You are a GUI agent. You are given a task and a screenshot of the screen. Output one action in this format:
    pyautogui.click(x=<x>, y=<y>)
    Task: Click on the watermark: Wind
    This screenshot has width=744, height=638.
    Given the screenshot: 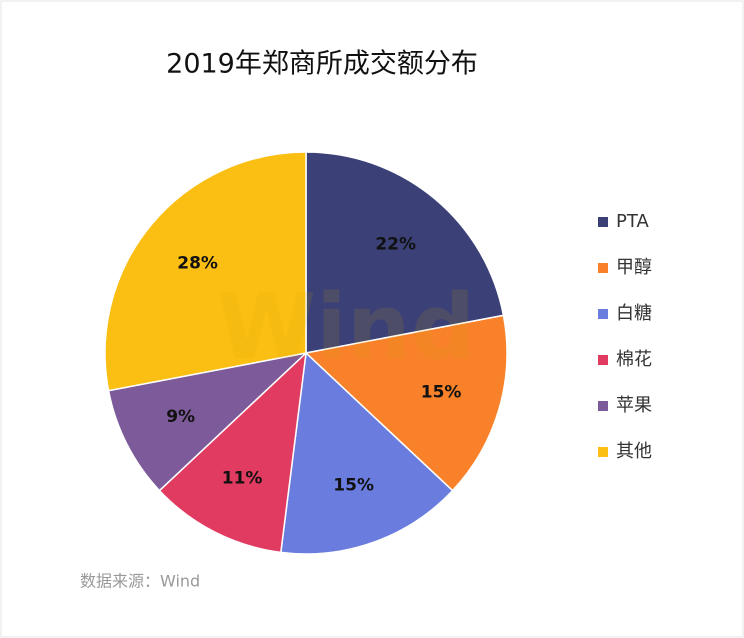 What is the action you would take?
    pyautogui.click(x=346, y=327)
    